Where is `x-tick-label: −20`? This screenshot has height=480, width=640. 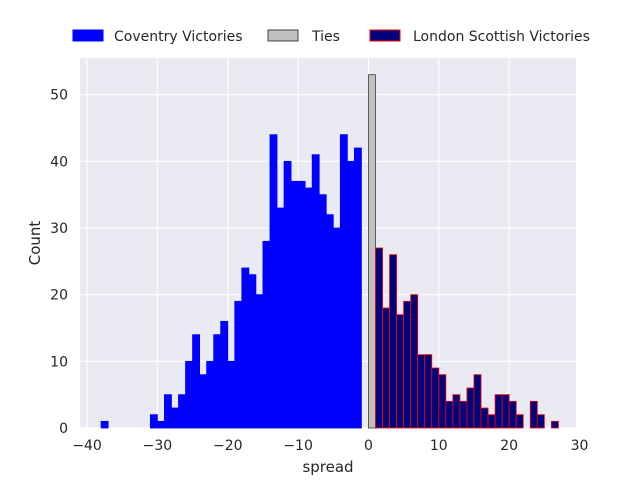 x-tick-label: −20 is located at coordinates (228, 446).